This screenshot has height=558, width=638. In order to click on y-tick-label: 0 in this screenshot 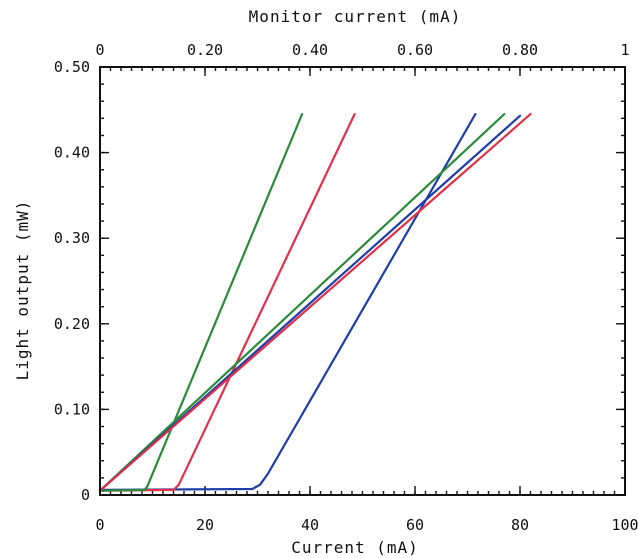, I will do `click(85, 495)`.